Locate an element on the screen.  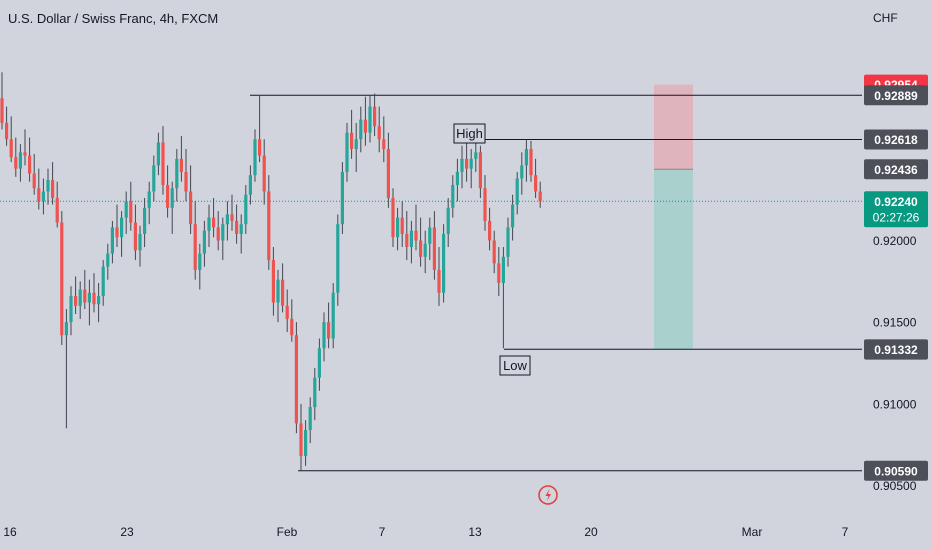
alert-icon is located at coordinates (548, 495).